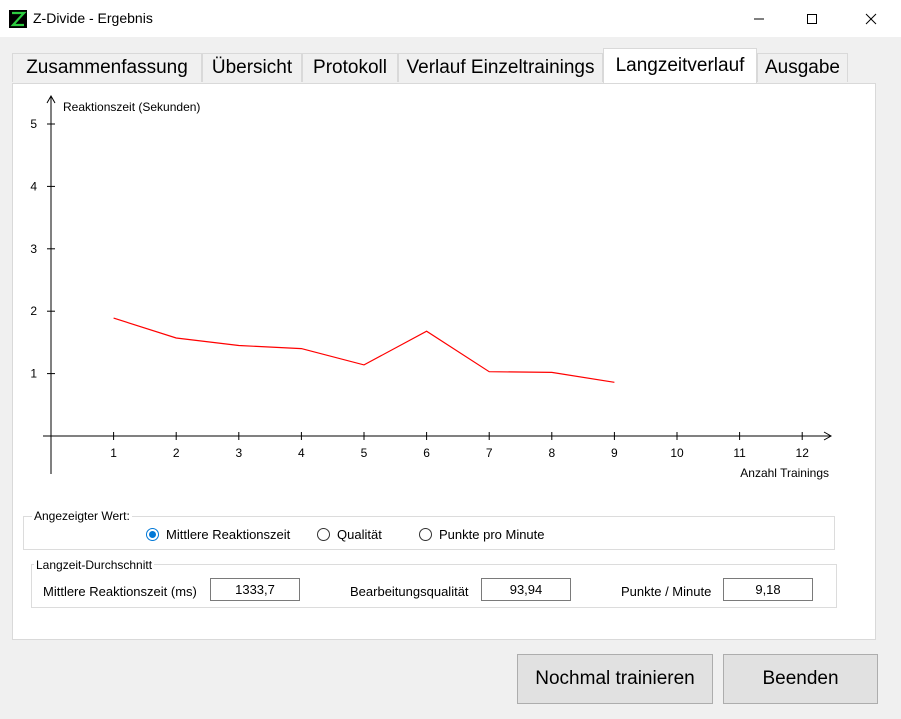 This screenshot has height=719, width=901. I want to click on x-tick-label: 3, so click(238, 453).